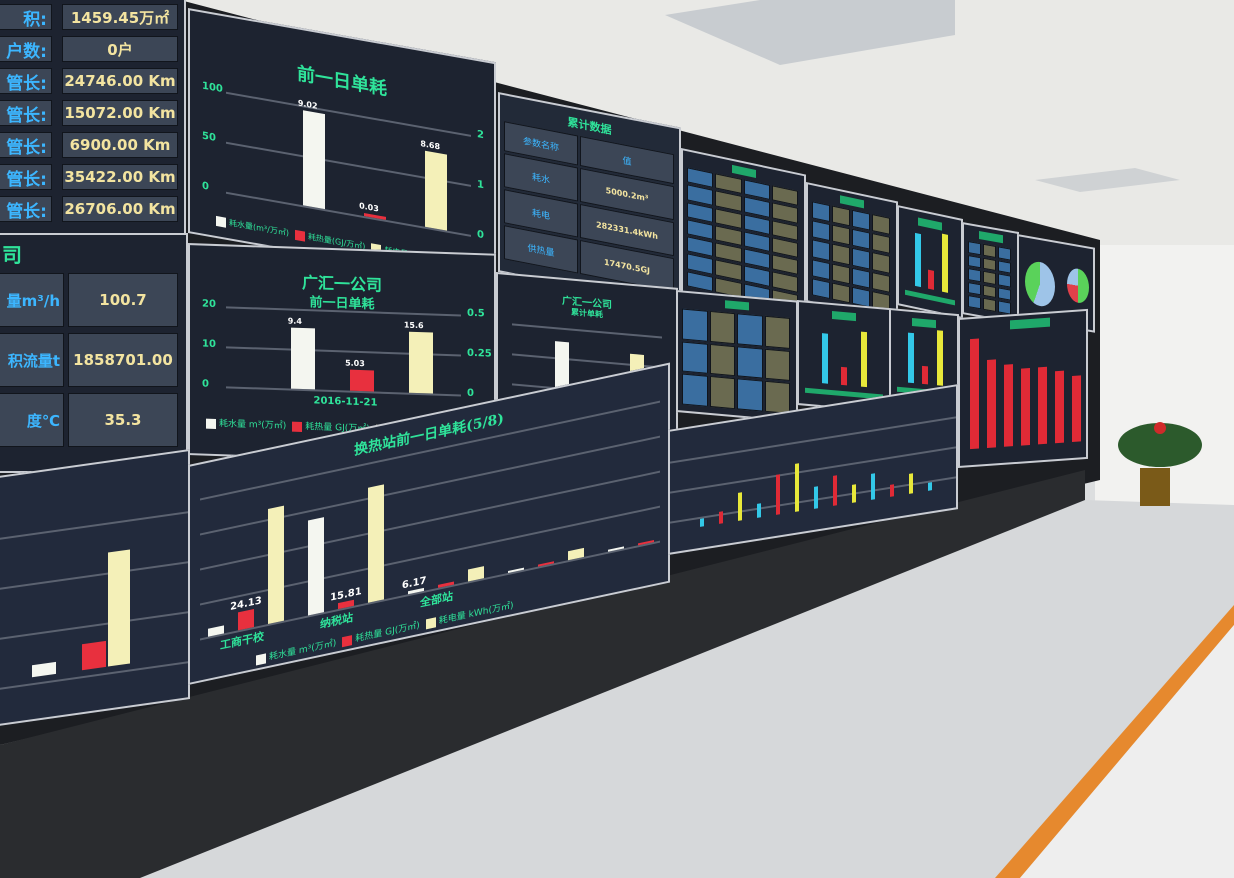 The height and width of the screenshot is (878, 1234). What do you see at coordinates (476, 313) in the screenshot?
I see `y-tick-right: 0.5` at bounding box center [476, 313].